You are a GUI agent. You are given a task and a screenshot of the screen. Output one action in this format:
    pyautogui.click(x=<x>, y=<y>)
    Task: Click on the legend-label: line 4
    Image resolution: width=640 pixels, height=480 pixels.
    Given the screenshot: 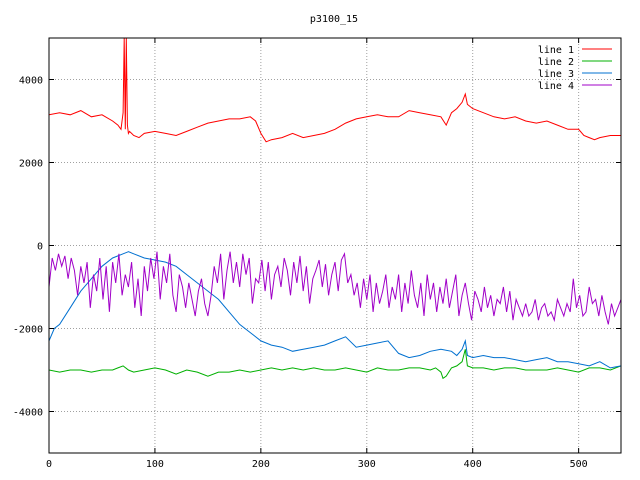 What is the action you would take?
    pyautogui.click(x=556, y=86)
    